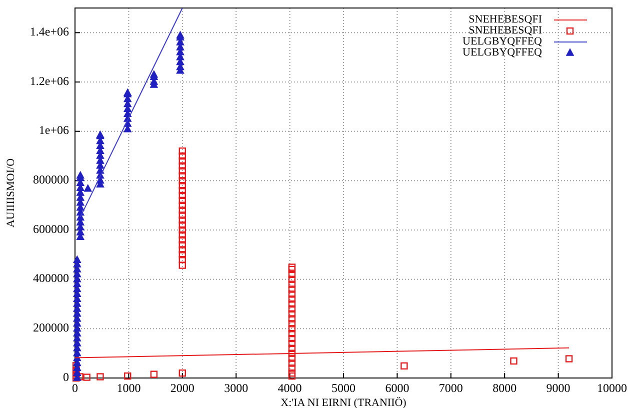 This screenshot has height=408, width=639. I want to click on y-tick-label: 1.4e+06, so click(49, 31).